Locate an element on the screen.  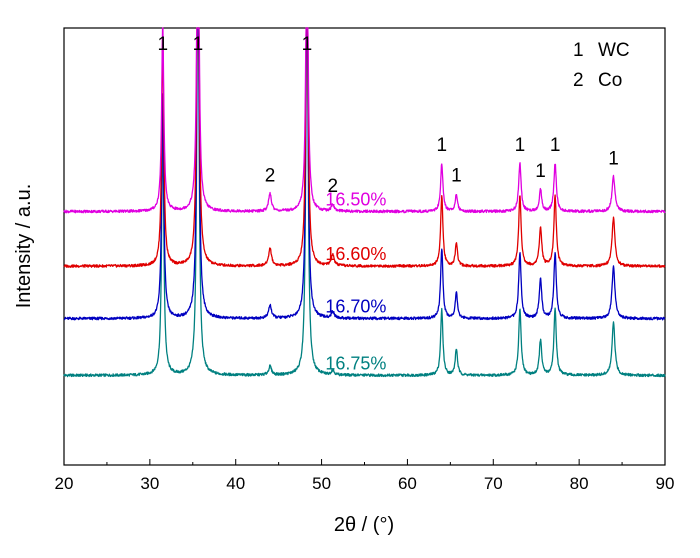
x-tick-label: 30 is located at coordinates (149, 483).